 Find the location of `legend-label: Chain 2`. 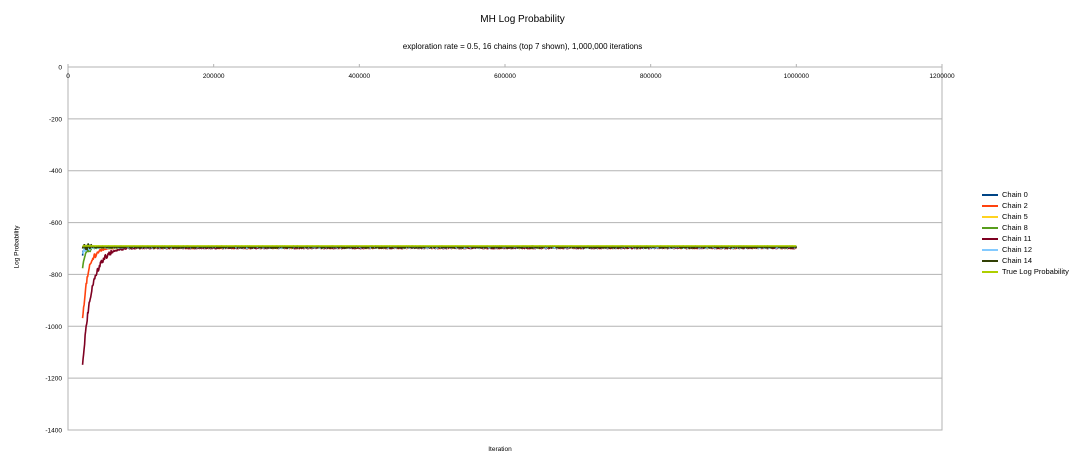

legend-label: Chain 2 is located at coordinates (1015, 205).